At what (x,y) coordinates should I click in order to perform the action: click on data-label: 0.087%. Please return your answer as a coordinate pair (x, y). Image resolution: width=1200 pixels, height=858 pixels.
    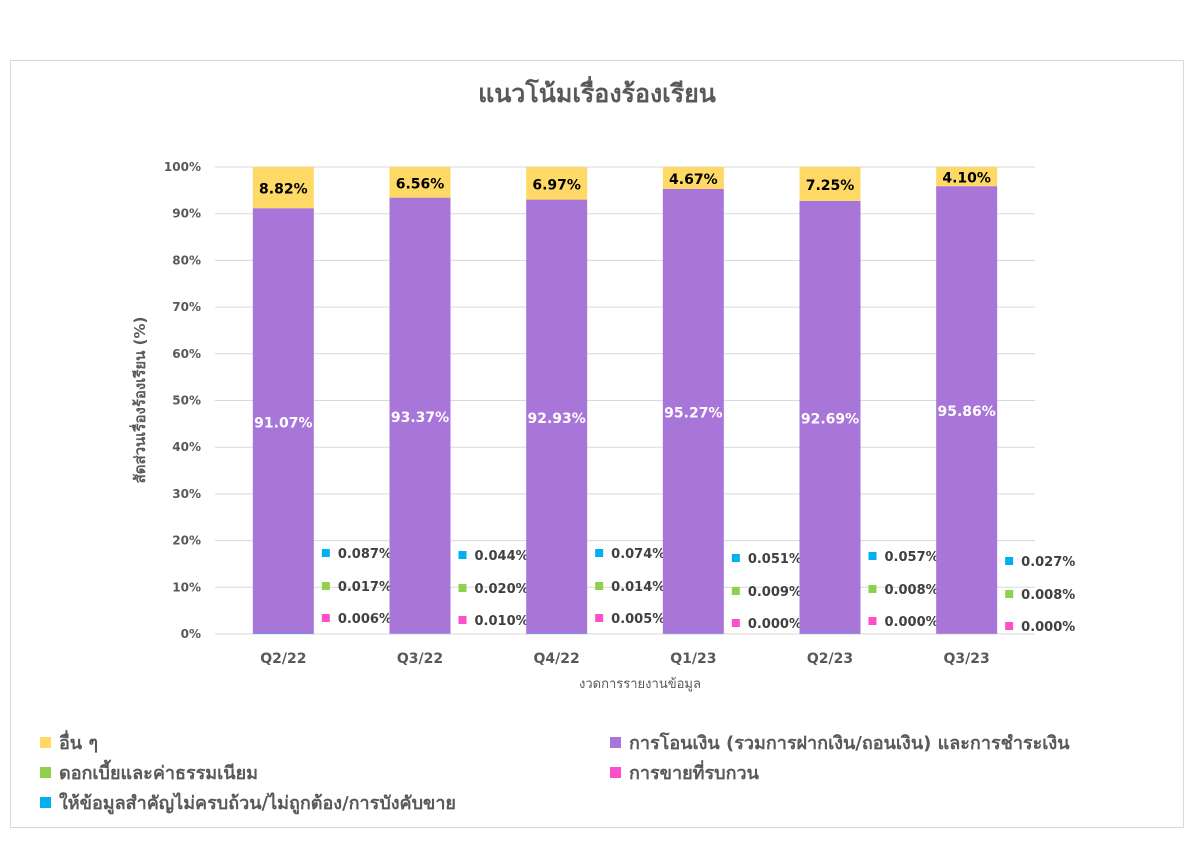
    Looking at the image, I should click on (365, 554).